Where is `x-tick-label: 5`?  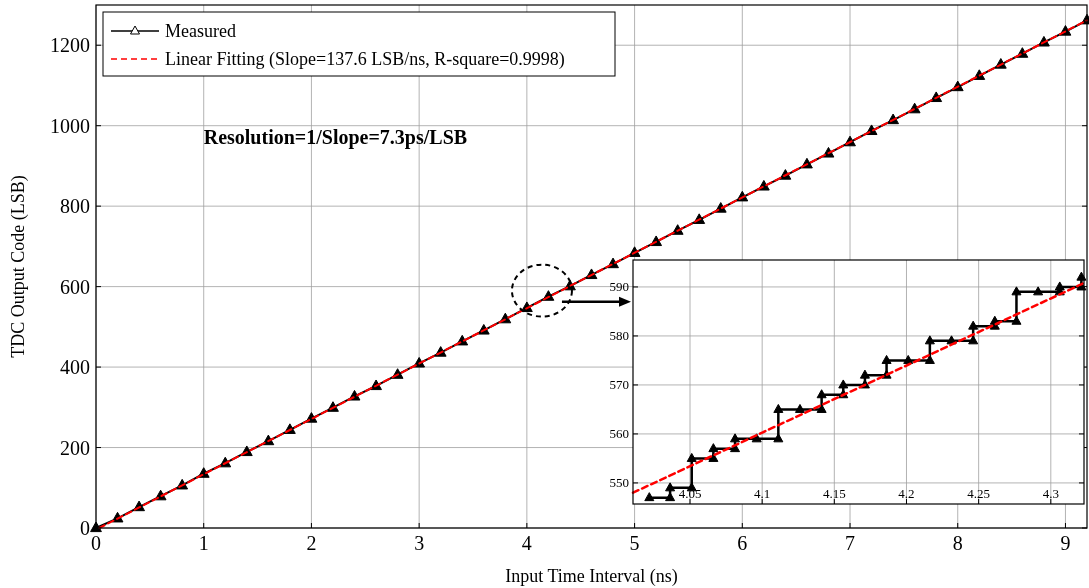
x-tick-label: 5 is located at coordinates (634, 543).